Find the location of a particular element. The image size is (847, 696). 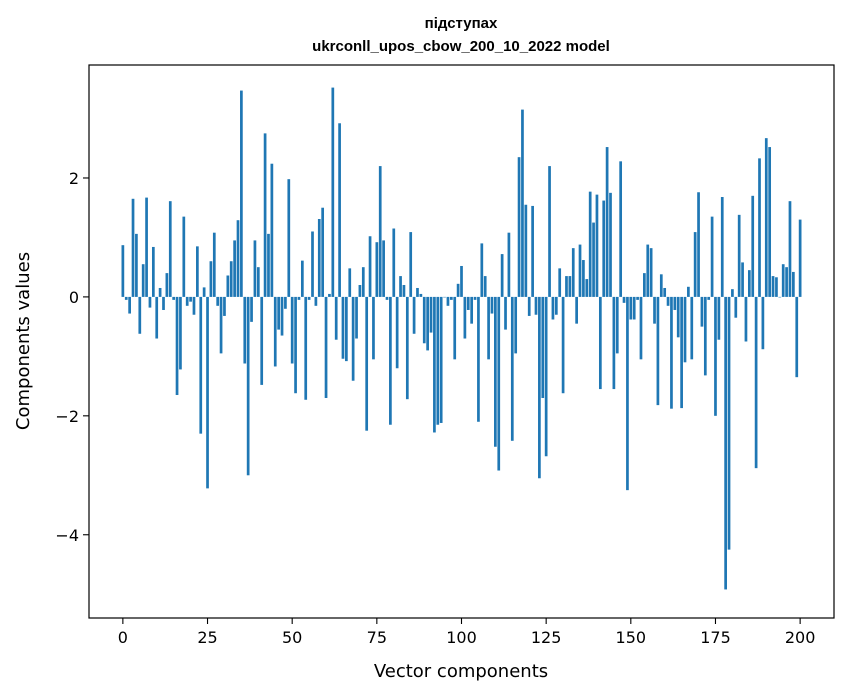

x-tick-label: 50 is located at coordinates (292, 637).